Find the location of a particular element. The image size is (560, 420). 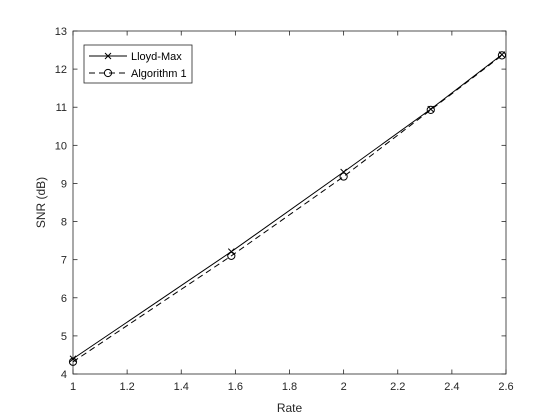

y-tick-label: 5 is located at coordinates (64, 337).